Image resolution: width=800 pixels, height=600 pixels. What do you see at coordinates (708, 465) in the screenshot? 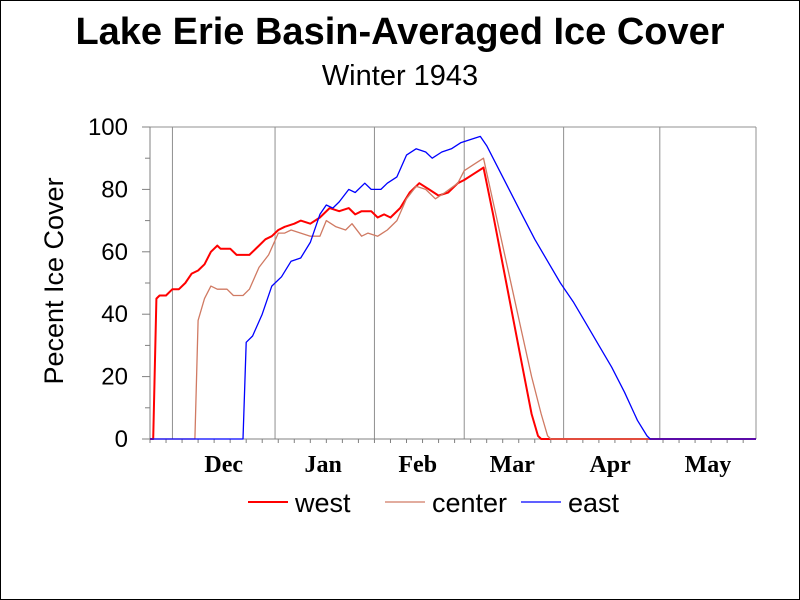
I see `x-tick-label: May` at bounding box center [708, 465].